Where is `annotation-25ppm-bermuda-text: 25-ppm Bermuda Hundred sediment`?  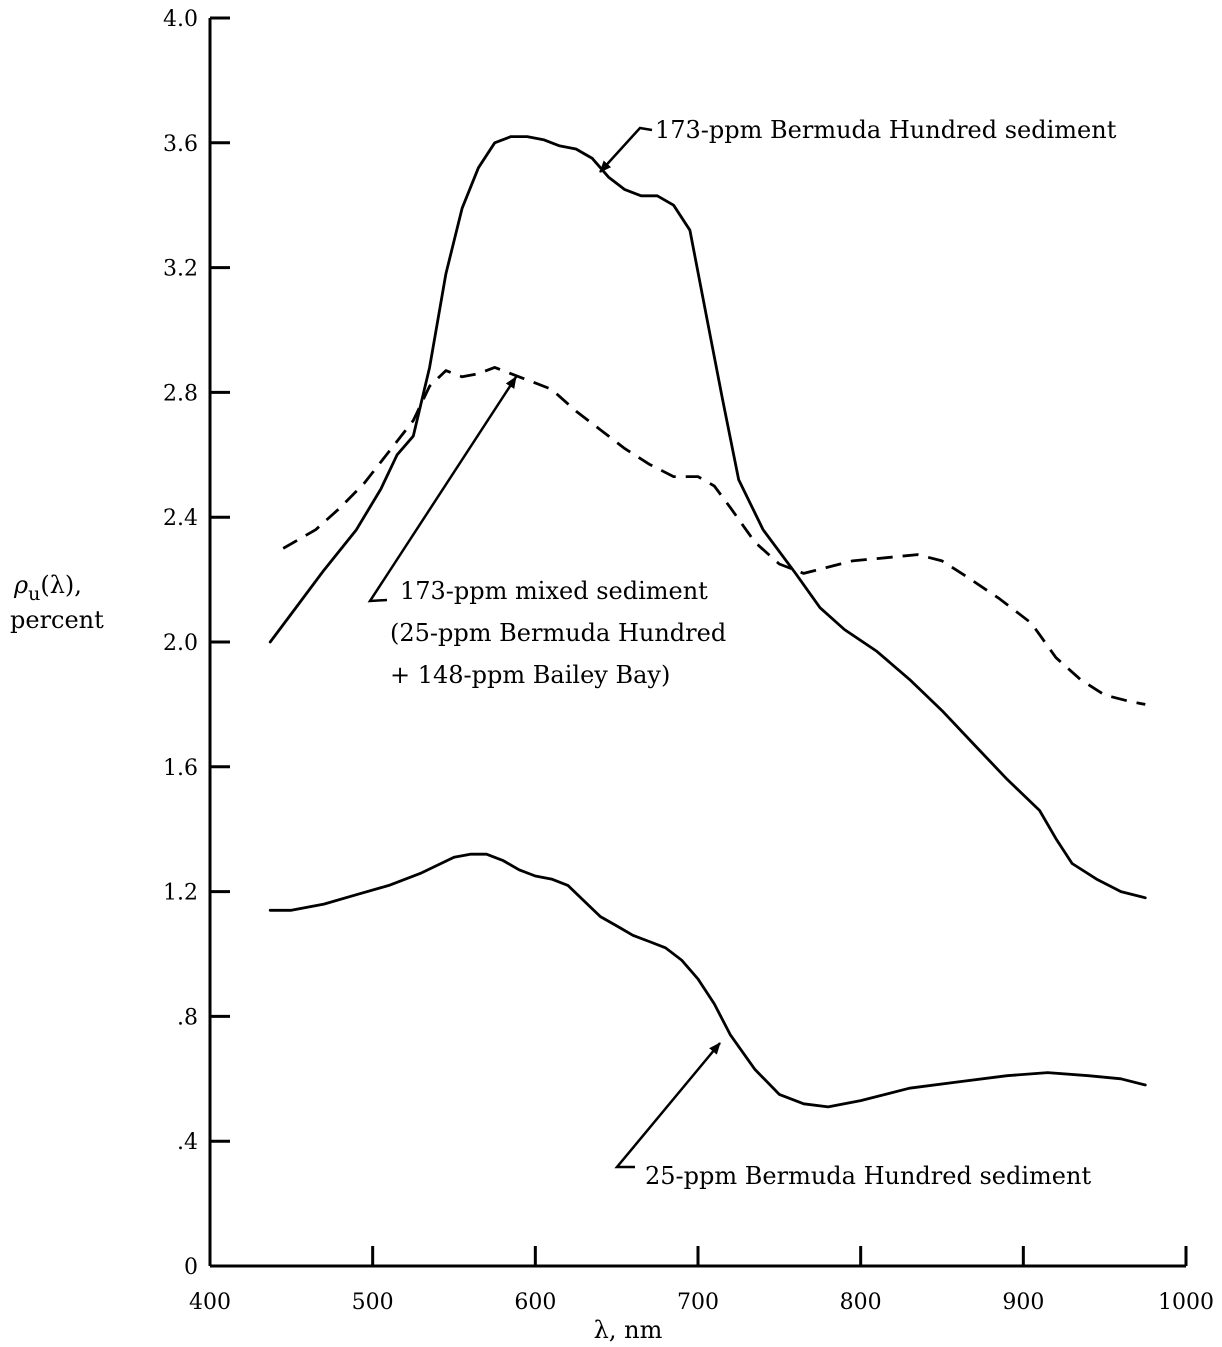
annotation-25ppm-bermuda-text: 25-ppm Bermuda Hundred sediment is located at coordinates (868, 1176).